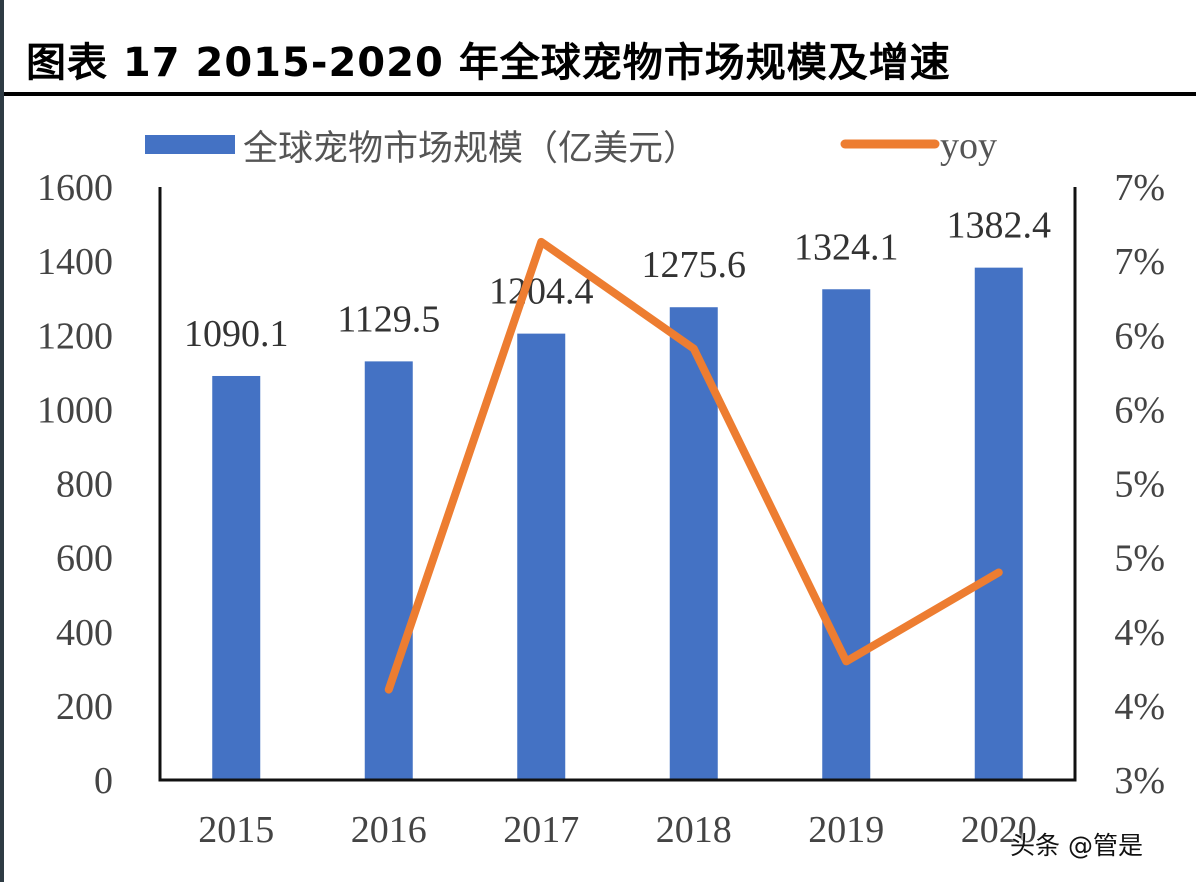 The image size is (1196, 882). What do you see at coordinates (190, 144) in the screenshot?
I see `legend-bar-swatch` at bounding box center [190, 144].